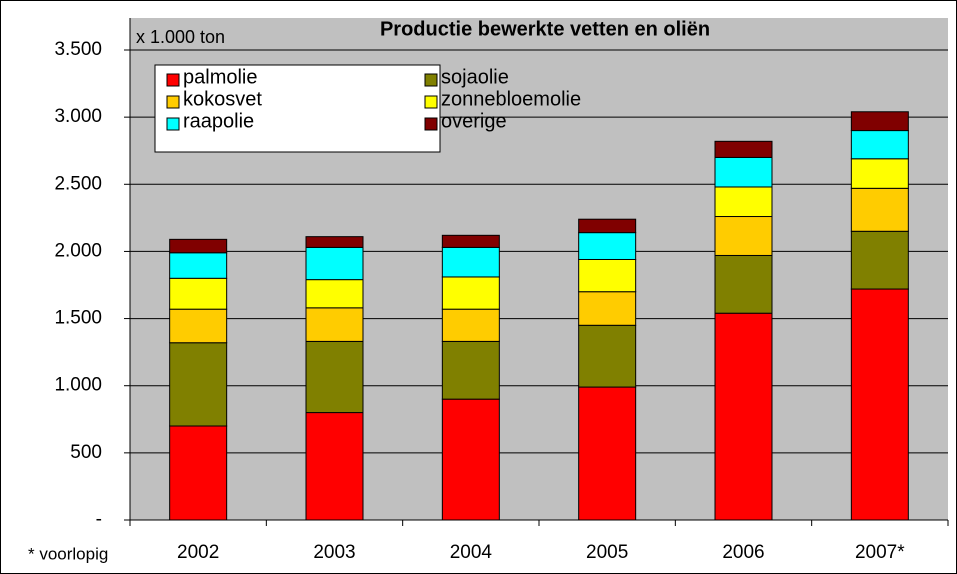  What do you see at coordinates (511, 99) in the screenshot?
I see `legend-label: zonnebloemolie` at bounding box center [511, 99].